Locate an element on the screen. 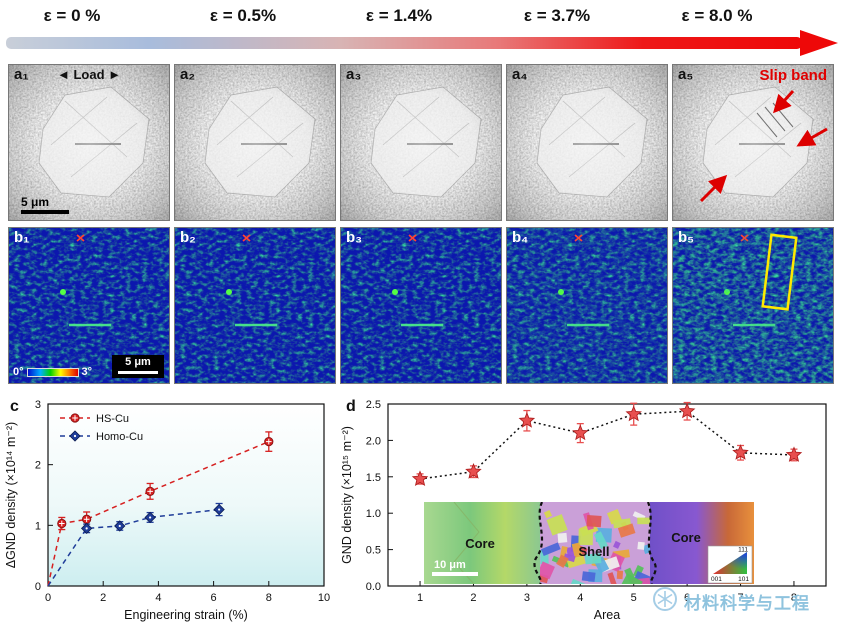 This screenshot has width=842, height=628. ipf-color-key: 111 001 101 is located at coordinates (730, 564).